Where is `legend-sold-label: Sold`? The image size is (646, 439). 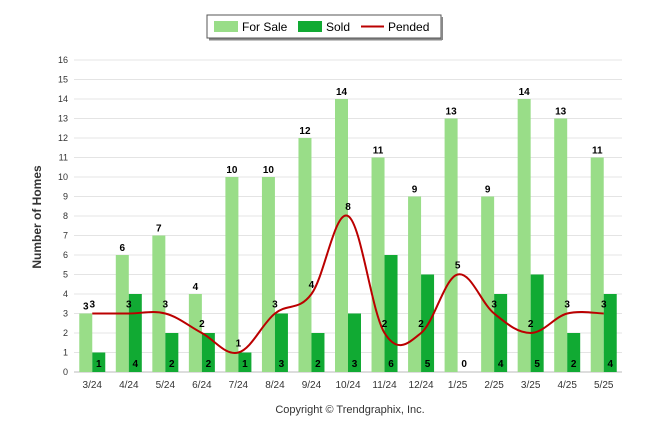 legend-sold-label: Sold is located at coordinates (338, 27).